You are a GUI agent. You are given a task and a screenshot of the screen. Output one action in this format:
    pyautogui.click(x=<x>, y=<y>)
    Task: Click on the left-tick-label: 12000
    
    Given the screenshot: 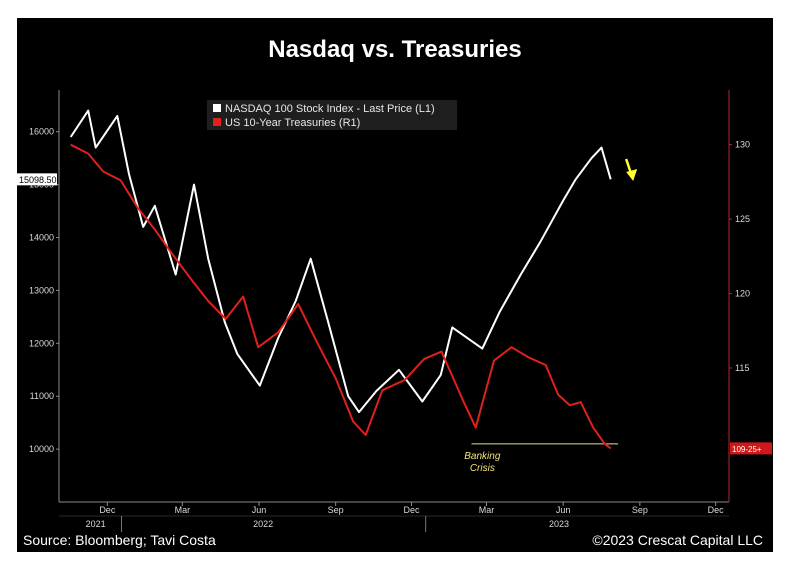 What is the action you would take?
    pyautogui.click(x=41, y=343)
    